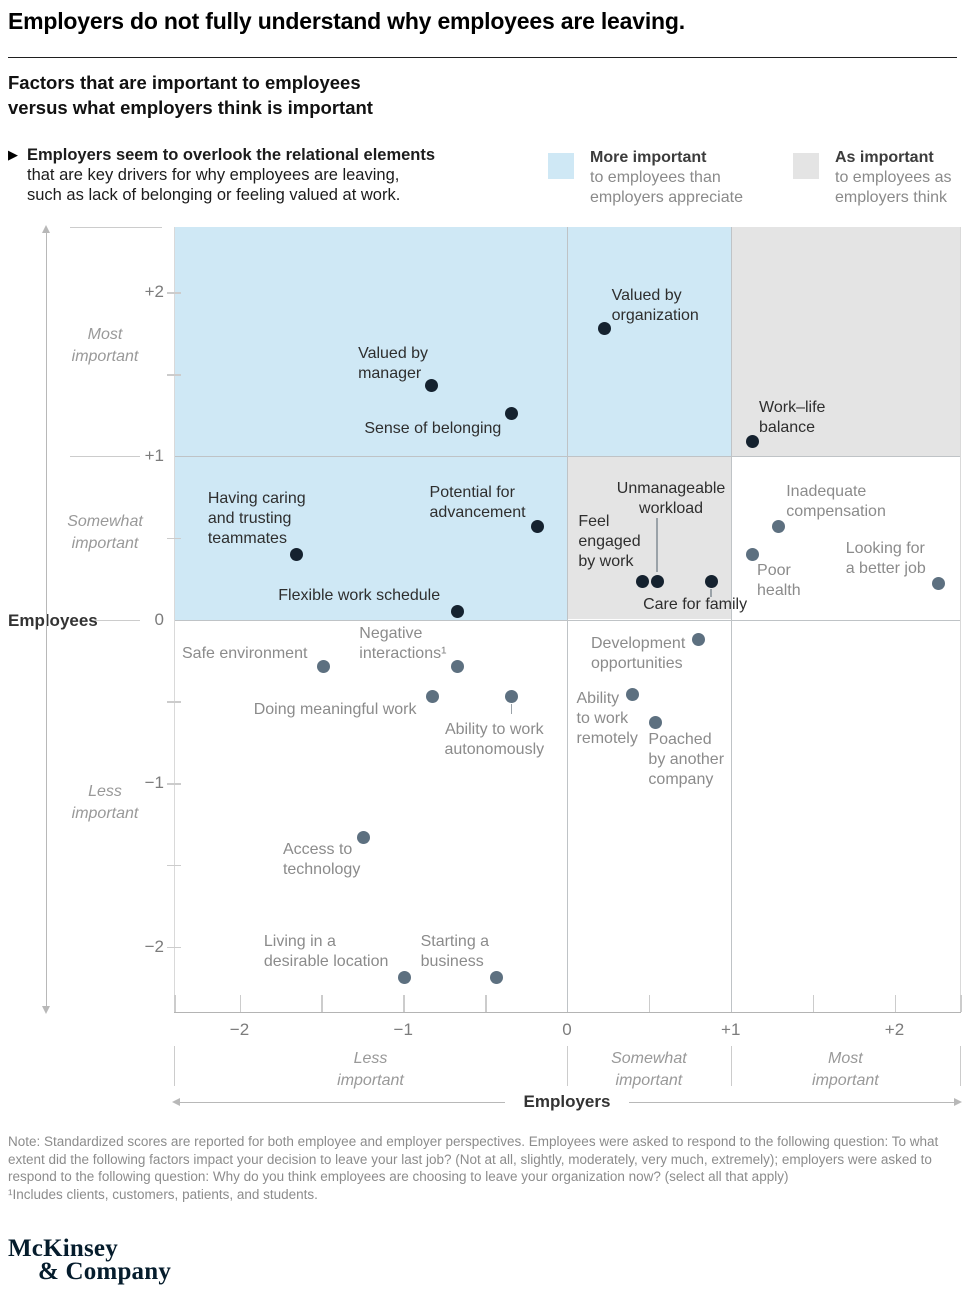  Describe the element at coordinates (845, 1069) in the screenshot. I see `x-axis-band-label: Most important` at that location.